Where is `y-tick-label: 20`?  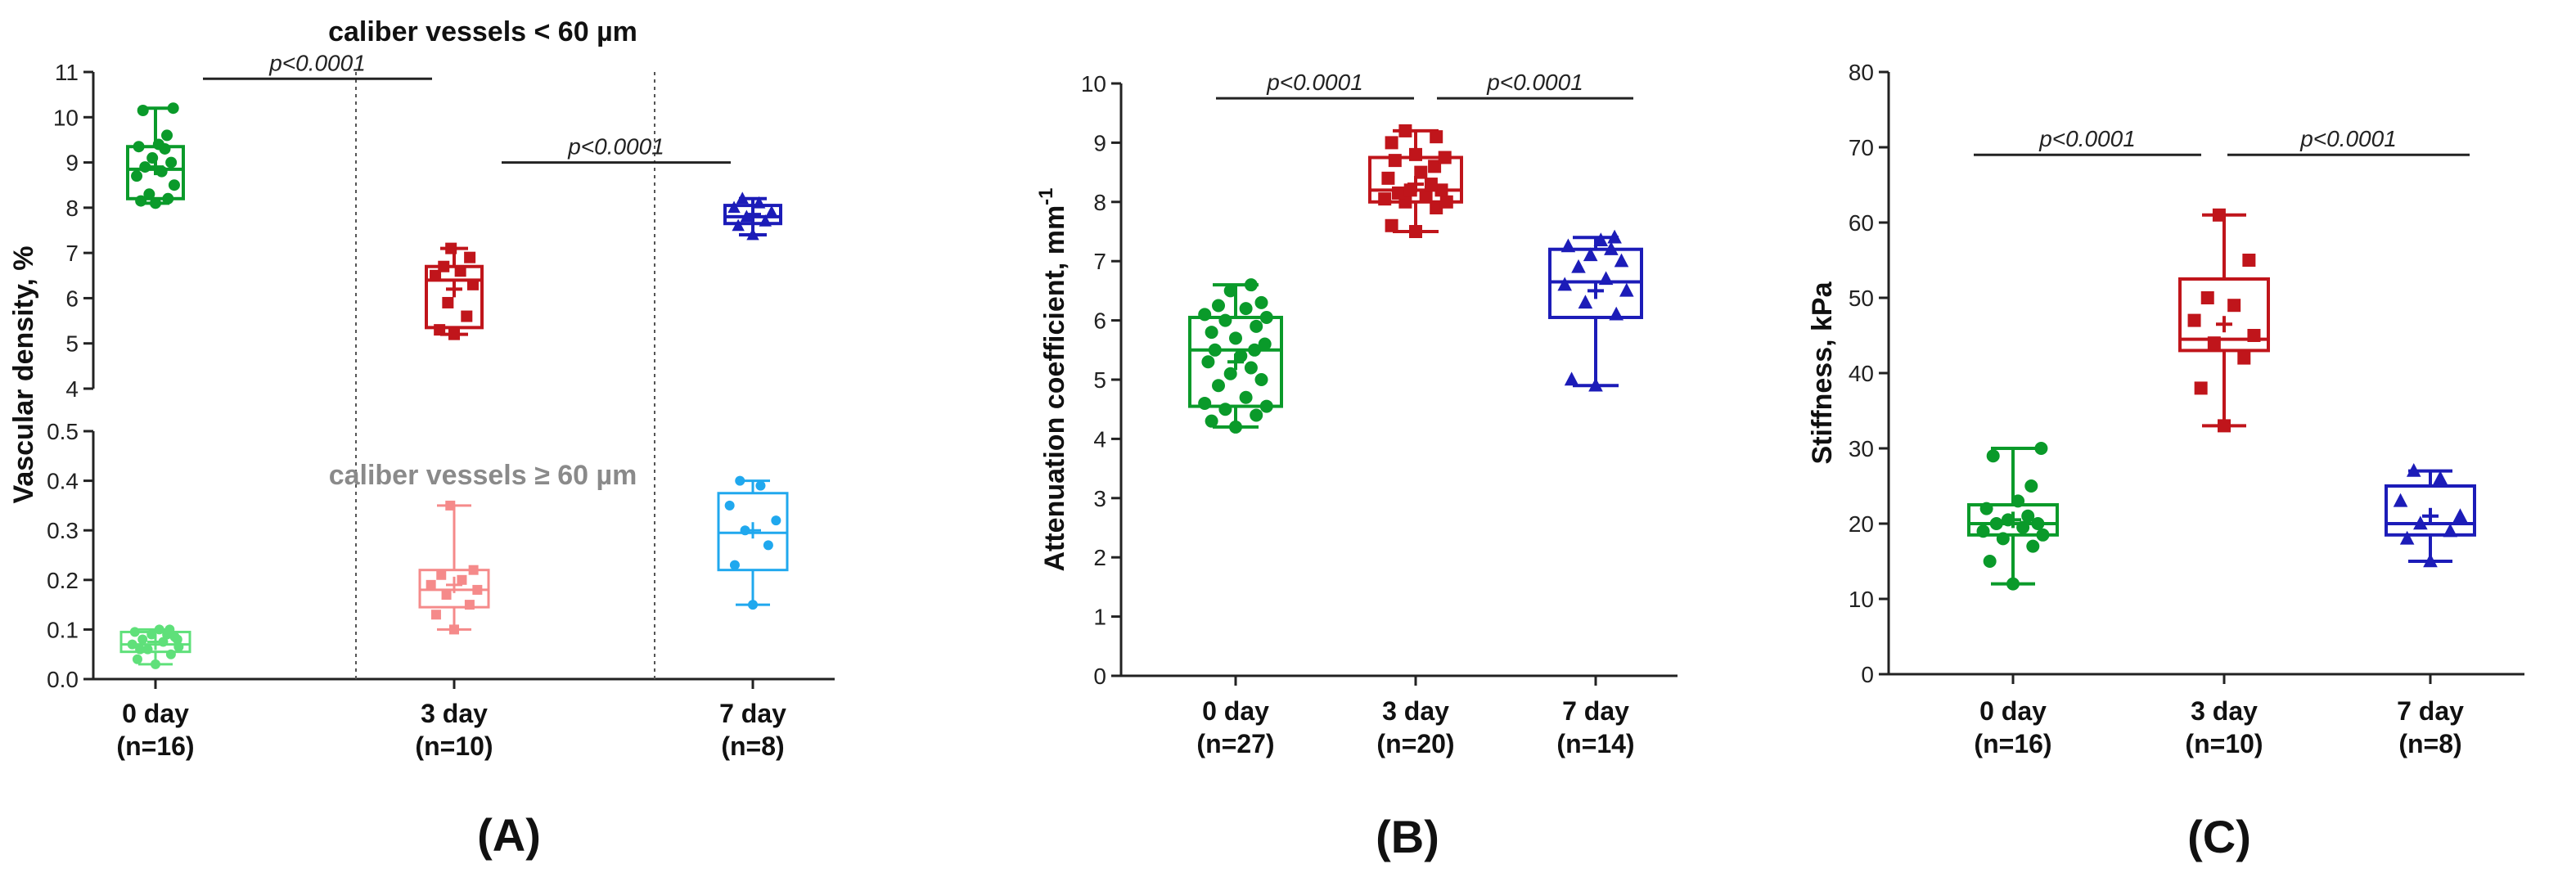 y-tick-label: 20 is located at coordinates (1861, 524).